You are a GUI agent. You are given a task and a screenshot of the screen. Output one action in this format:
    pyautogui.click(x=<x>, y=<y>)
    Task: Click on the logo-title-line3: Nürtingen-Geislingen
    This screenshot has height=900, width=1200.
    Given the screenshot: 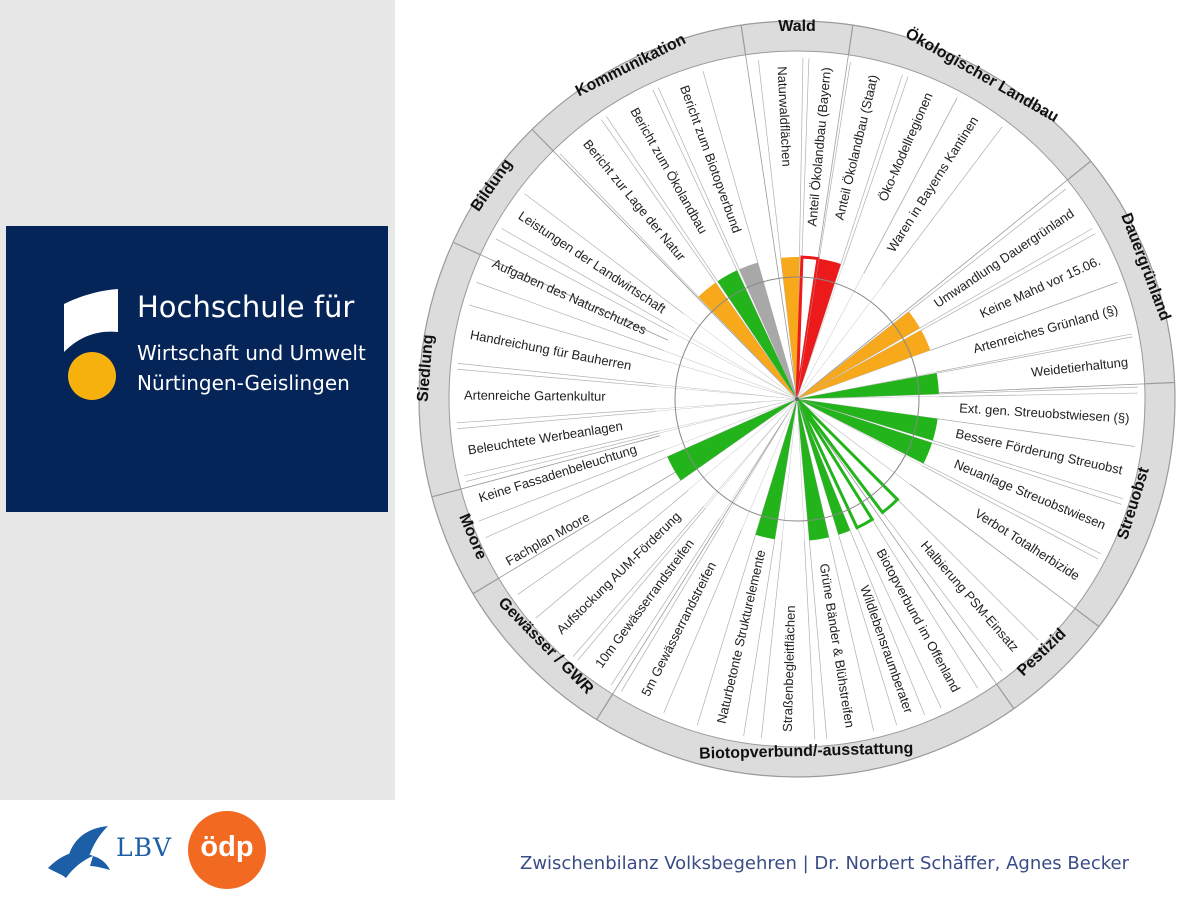 What is the action you would take?
    pyautogui.click(x=243, y=383)
    